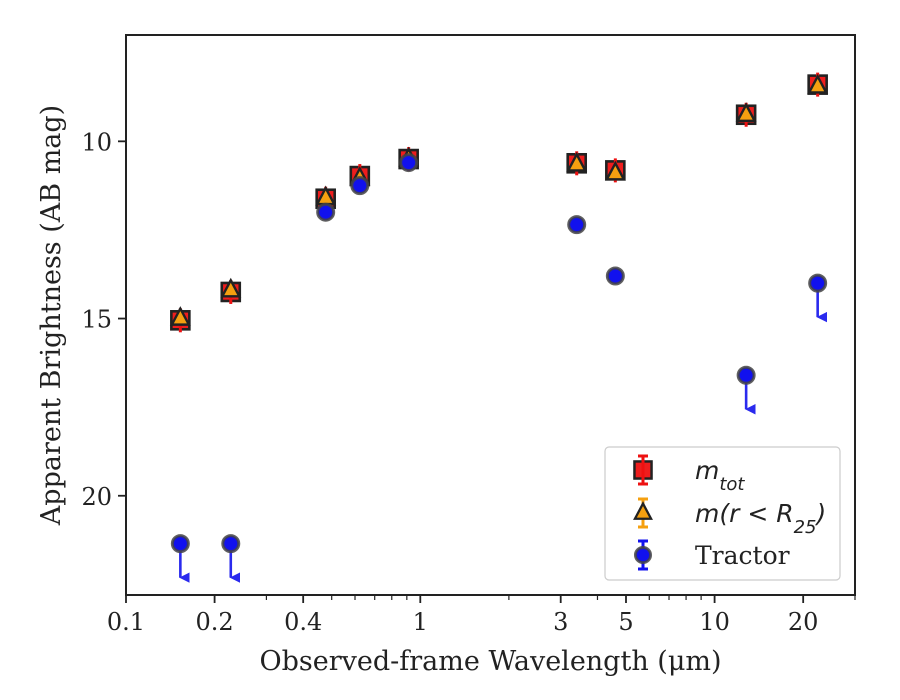 This screenshot has height=700, width=900. Describe the element at coordinates (303, 622) in the screenshot. I see `x-tick-label: 0.4` at that location.